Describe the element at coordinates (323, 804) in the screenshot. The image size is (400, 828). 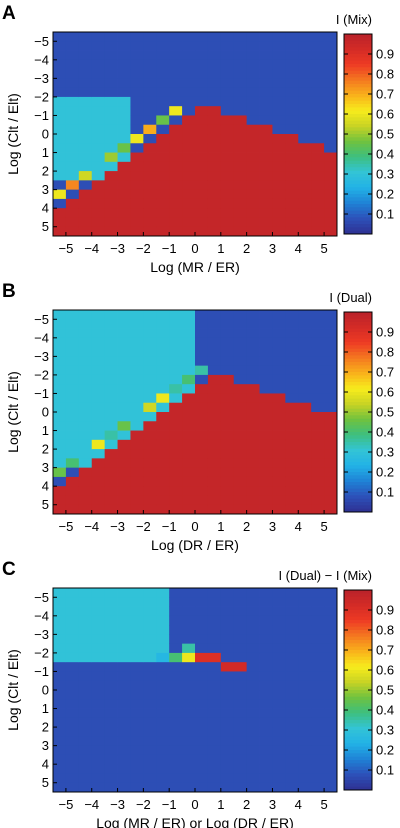
I see `x-tick-label: 5` at that location.